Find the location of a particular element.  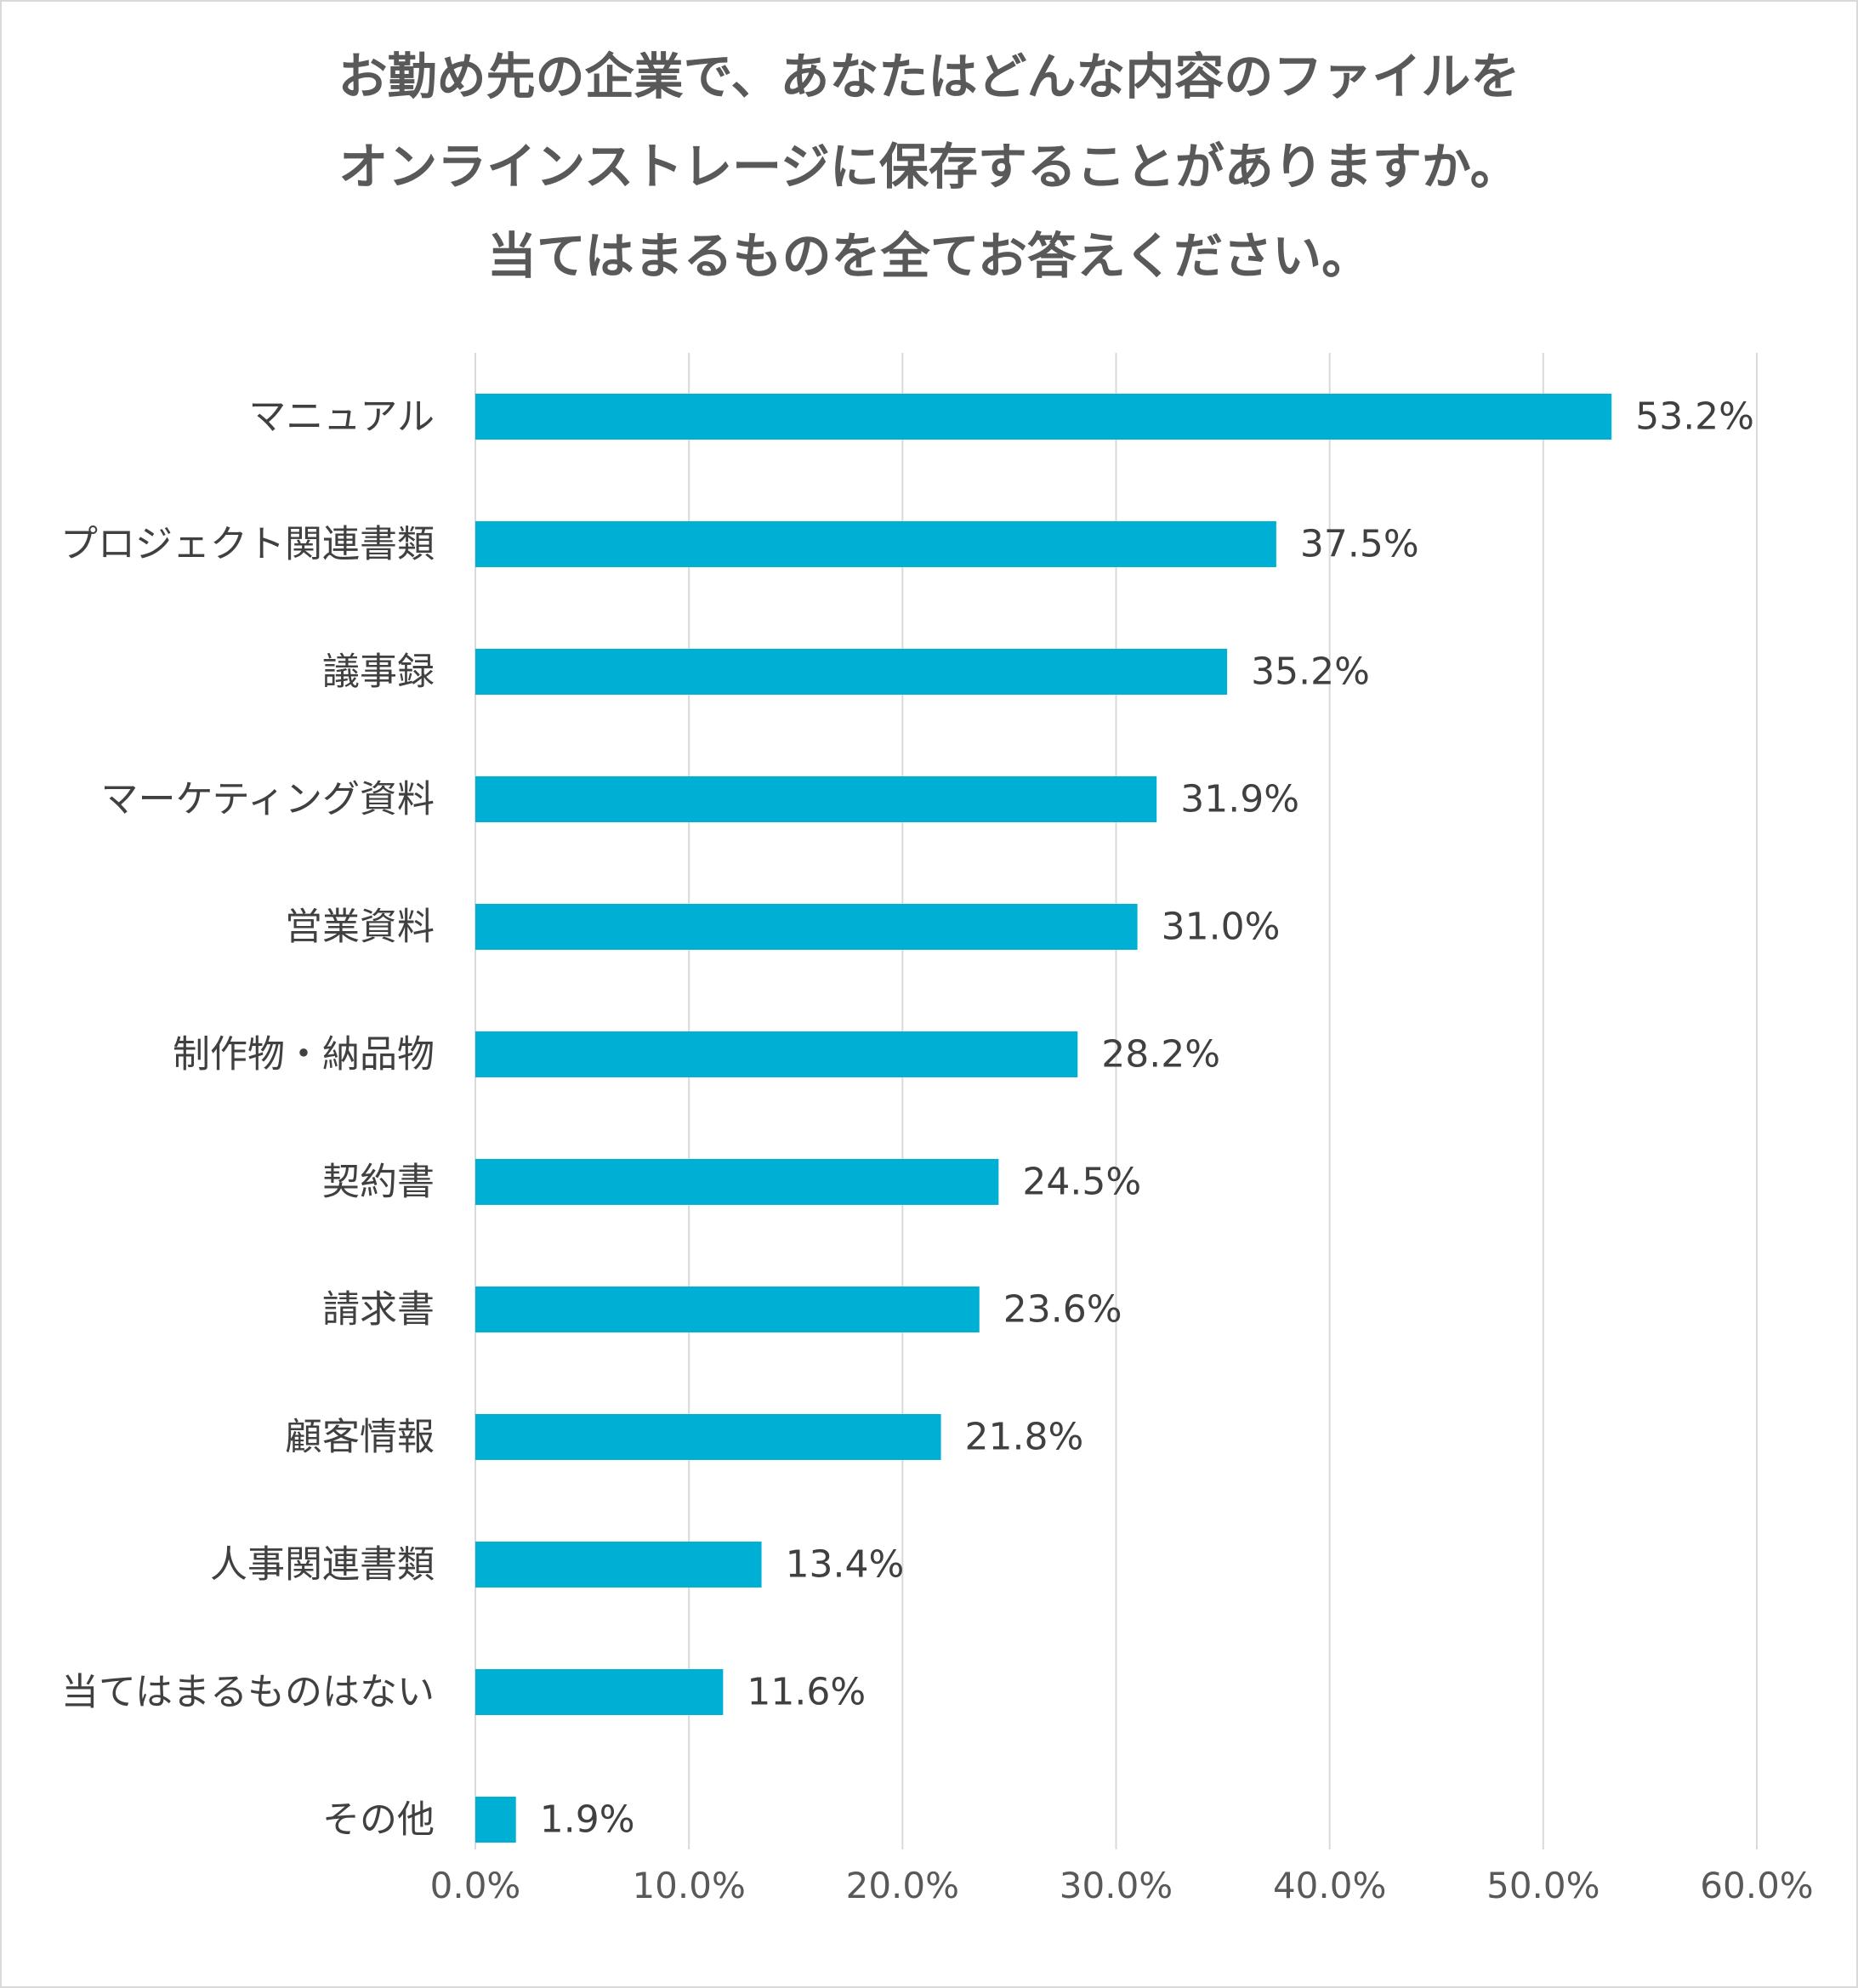

x-tick-label: 40.0% is located at coordinates (1329, 1885).